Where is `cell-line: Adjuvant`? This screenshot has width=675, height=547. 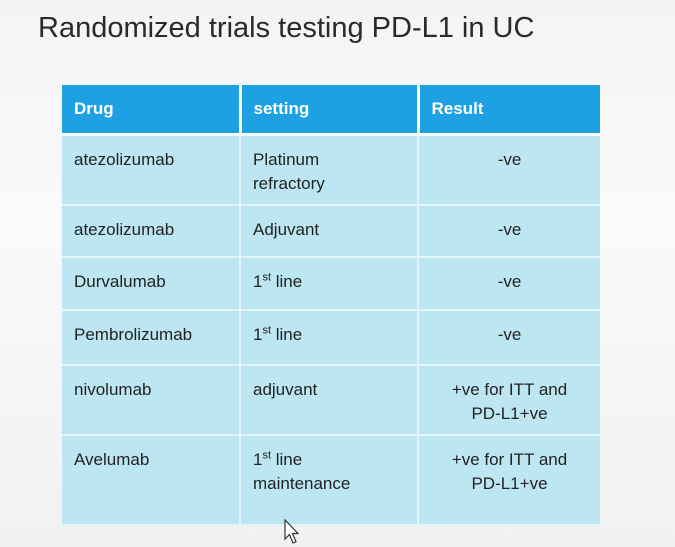 cell-line: Adjuvant is located at coordinates (286, 229).